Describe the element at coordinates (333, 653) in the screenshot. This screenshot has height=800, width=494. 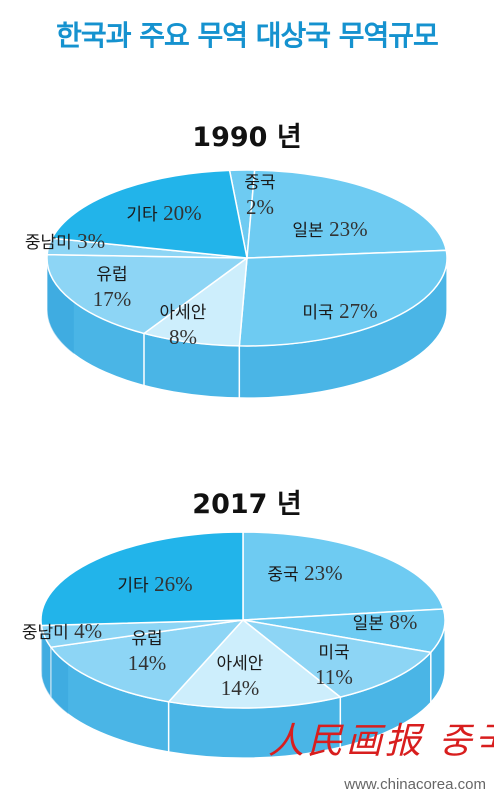
I see `slice-category-label: 미국` at that location.